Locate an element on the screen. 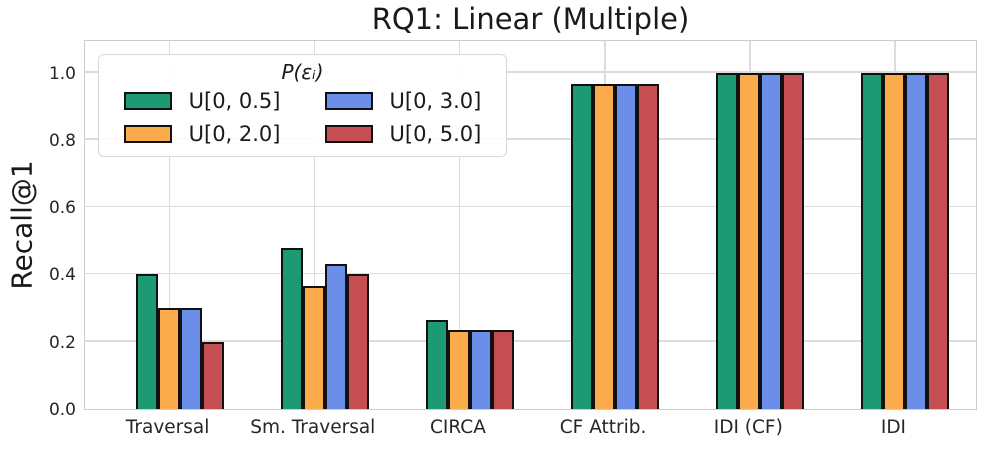 This screenshot has width=989, height=456. gridline-y-0.2 is located at coordinates (530, 341).